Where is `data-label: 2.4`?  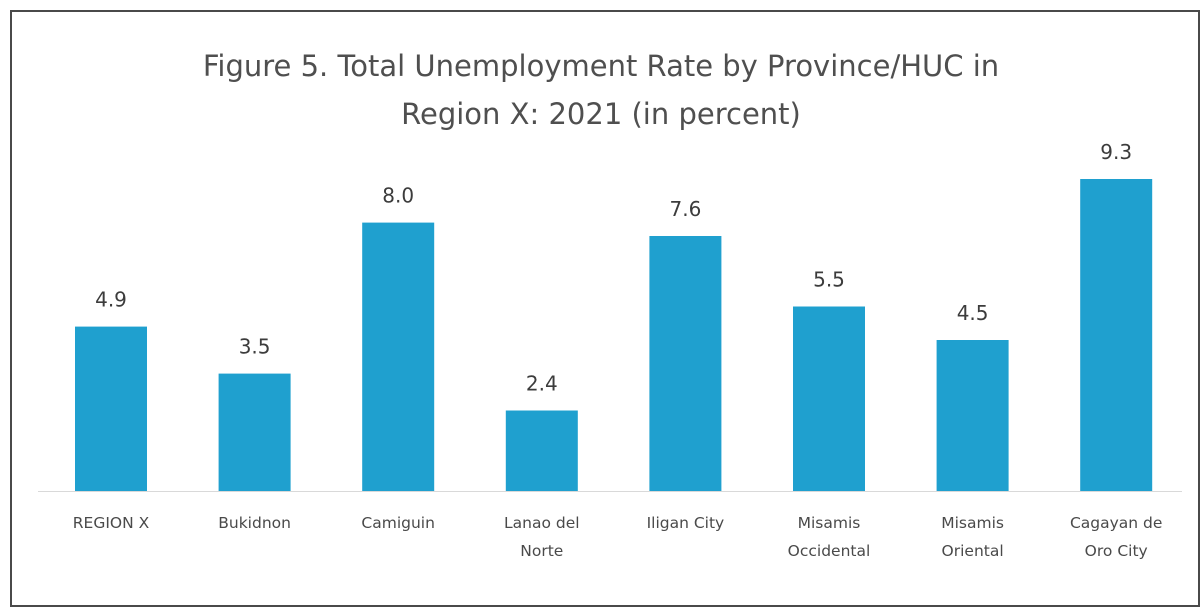
data-label: 2.4 is located at coordinates (542, 384).